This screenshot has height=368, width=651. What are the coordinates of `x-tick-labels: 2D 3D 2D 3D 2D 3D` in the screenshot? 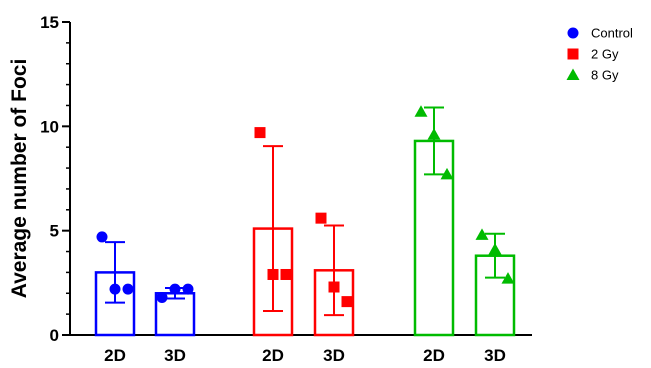 It's located at (305, 355).